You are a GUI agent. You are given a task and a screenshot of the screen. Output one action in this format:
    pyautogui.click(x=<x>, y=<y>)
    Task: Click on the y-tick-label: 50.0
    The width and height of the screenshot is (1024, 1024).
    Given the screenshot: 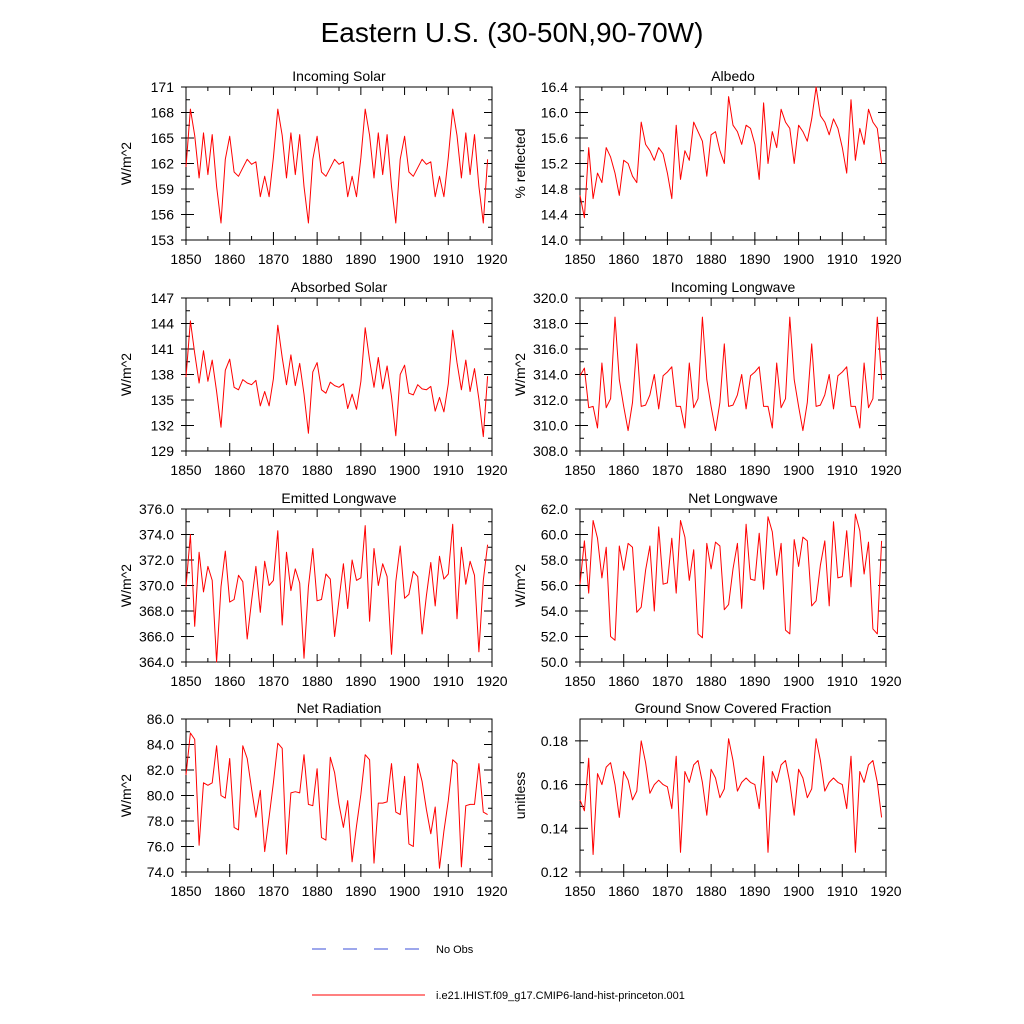 What is the action you would take?
    pyautogui.click(x=554, y=662)
    